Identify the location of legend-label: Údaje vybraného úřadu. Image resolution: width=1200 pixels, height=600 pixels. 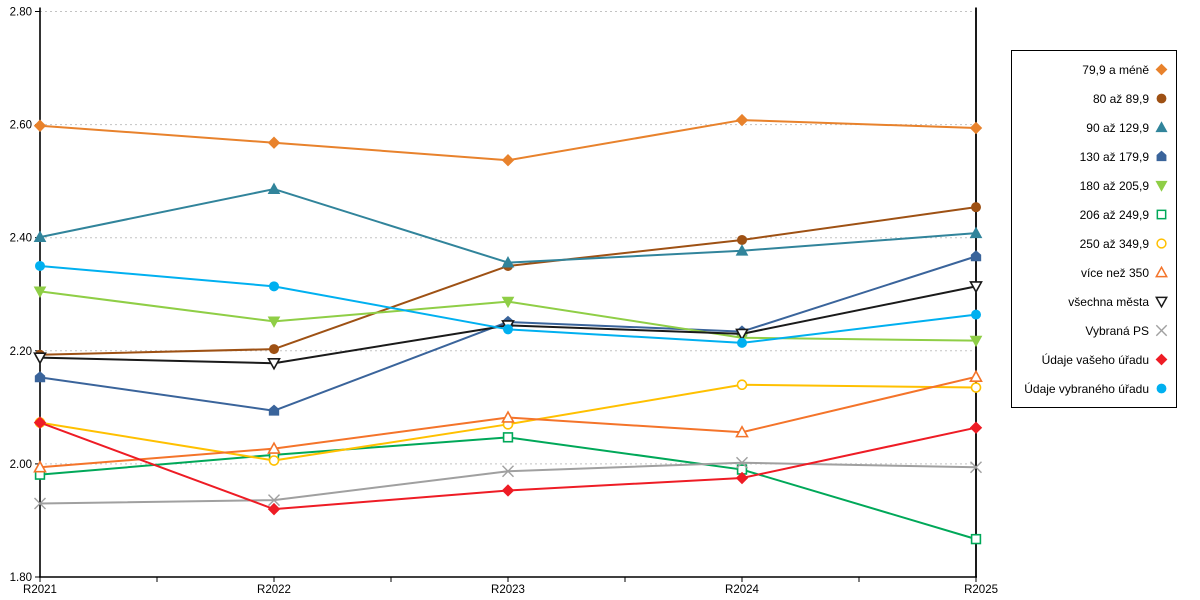
(1086, 388).